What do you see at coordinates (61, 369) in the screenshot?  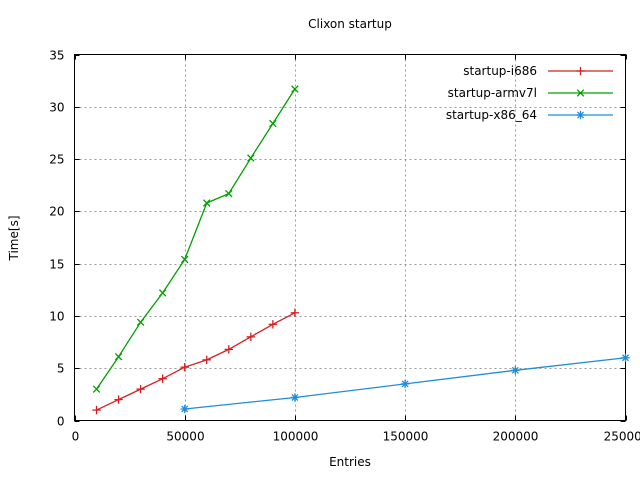 I see `y-tick-label: 5` at bounding box center [61, 369].